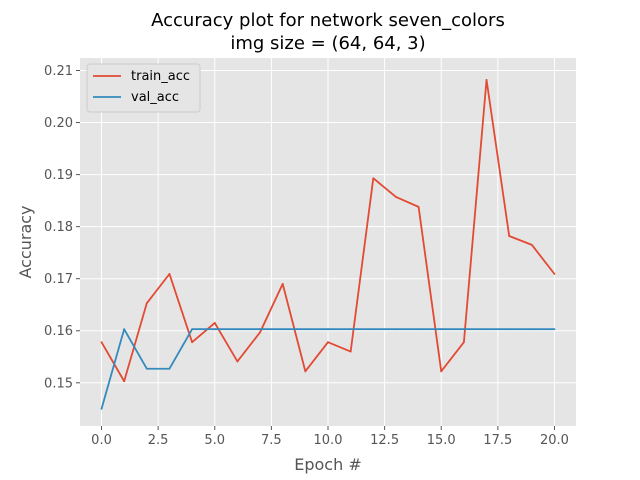 This screenshot has width=640, height=480. I want to click on x-tick-label-3: 7.5, so click(271, 440).